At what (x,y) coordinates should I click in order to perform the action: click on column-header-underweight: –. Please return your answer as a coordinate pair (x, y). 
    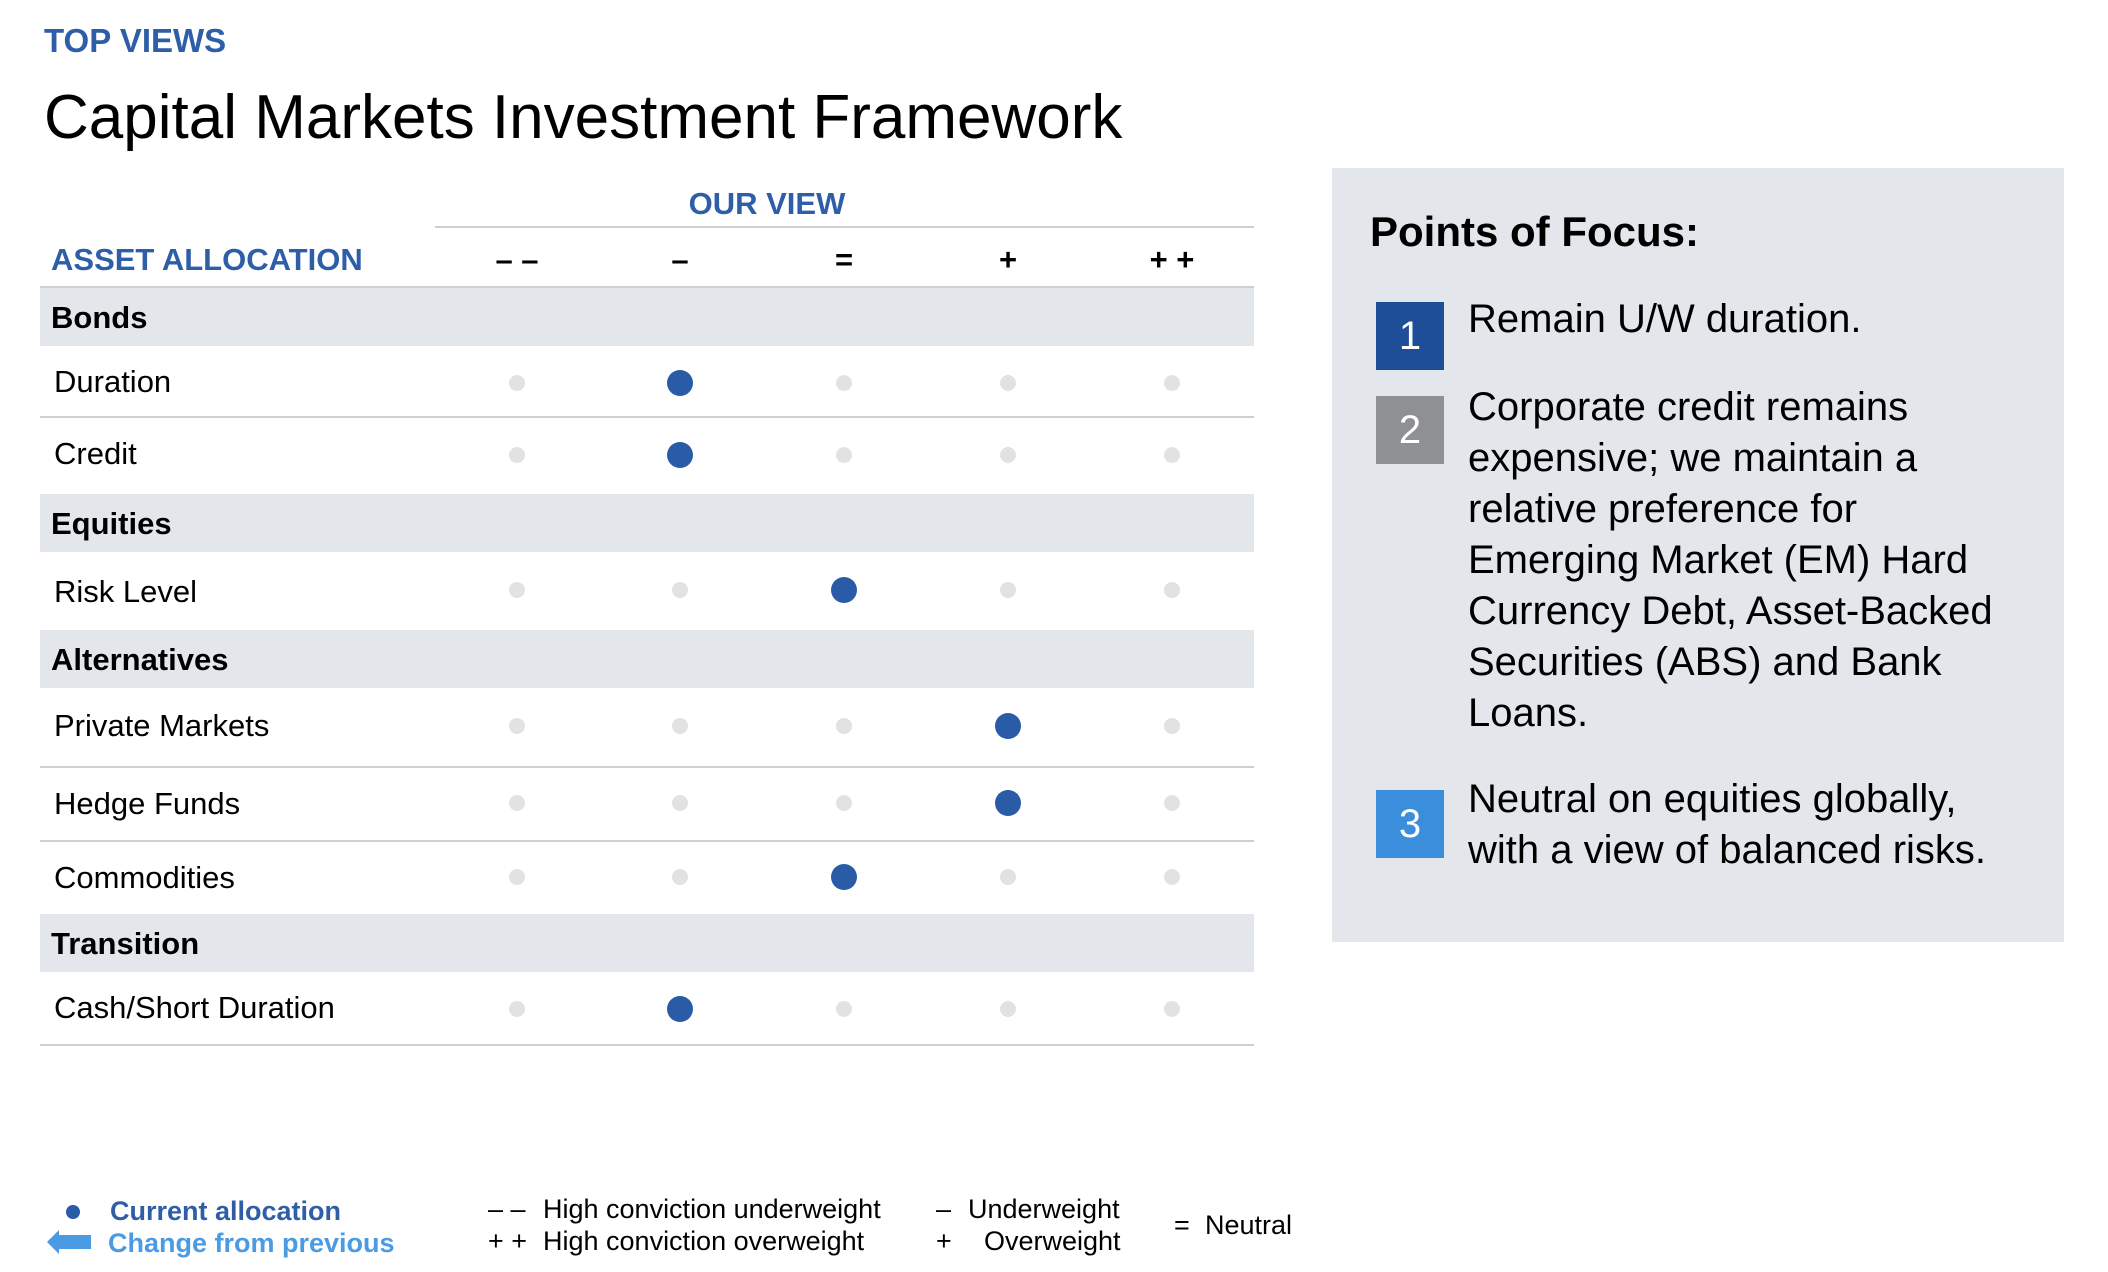
    Looking at the image, I should click on (680, 259).